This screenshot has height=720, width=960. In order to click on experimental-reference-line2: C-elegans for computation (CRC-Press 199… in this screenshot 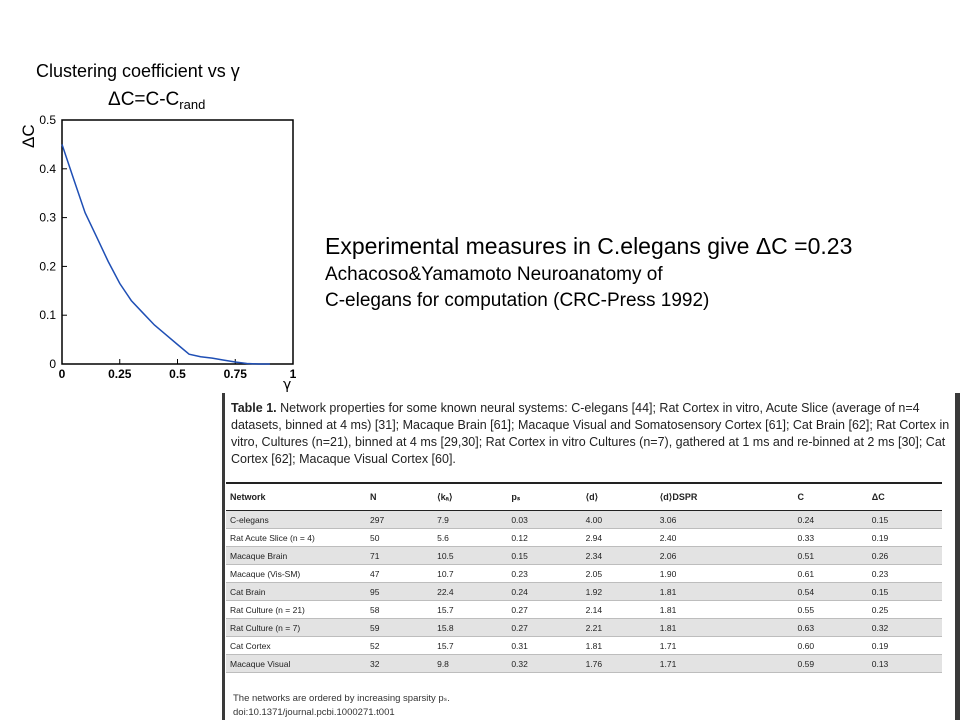, I will do `click(517, 300)`.